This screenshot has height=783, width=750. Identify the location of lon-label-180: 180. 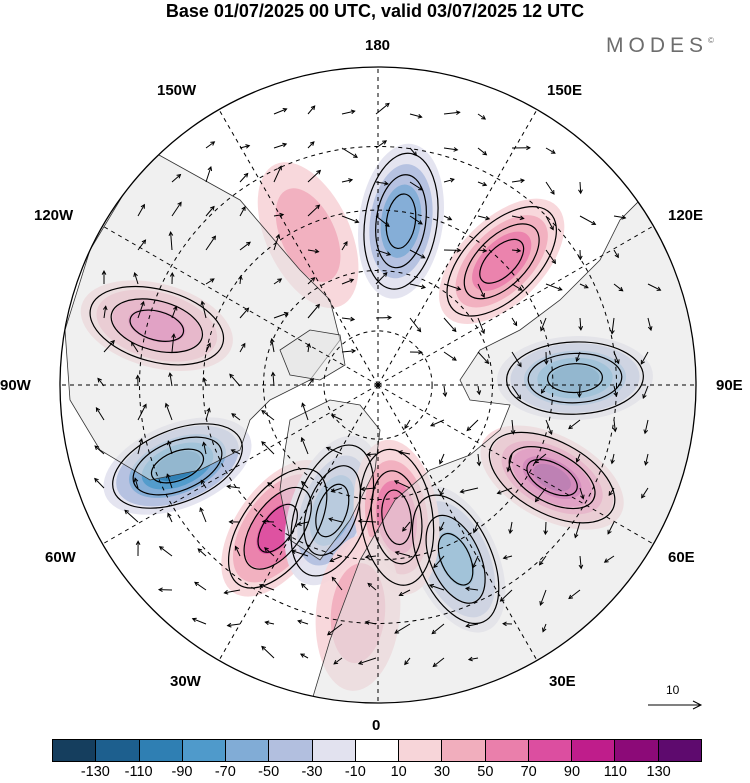
(378, 45).